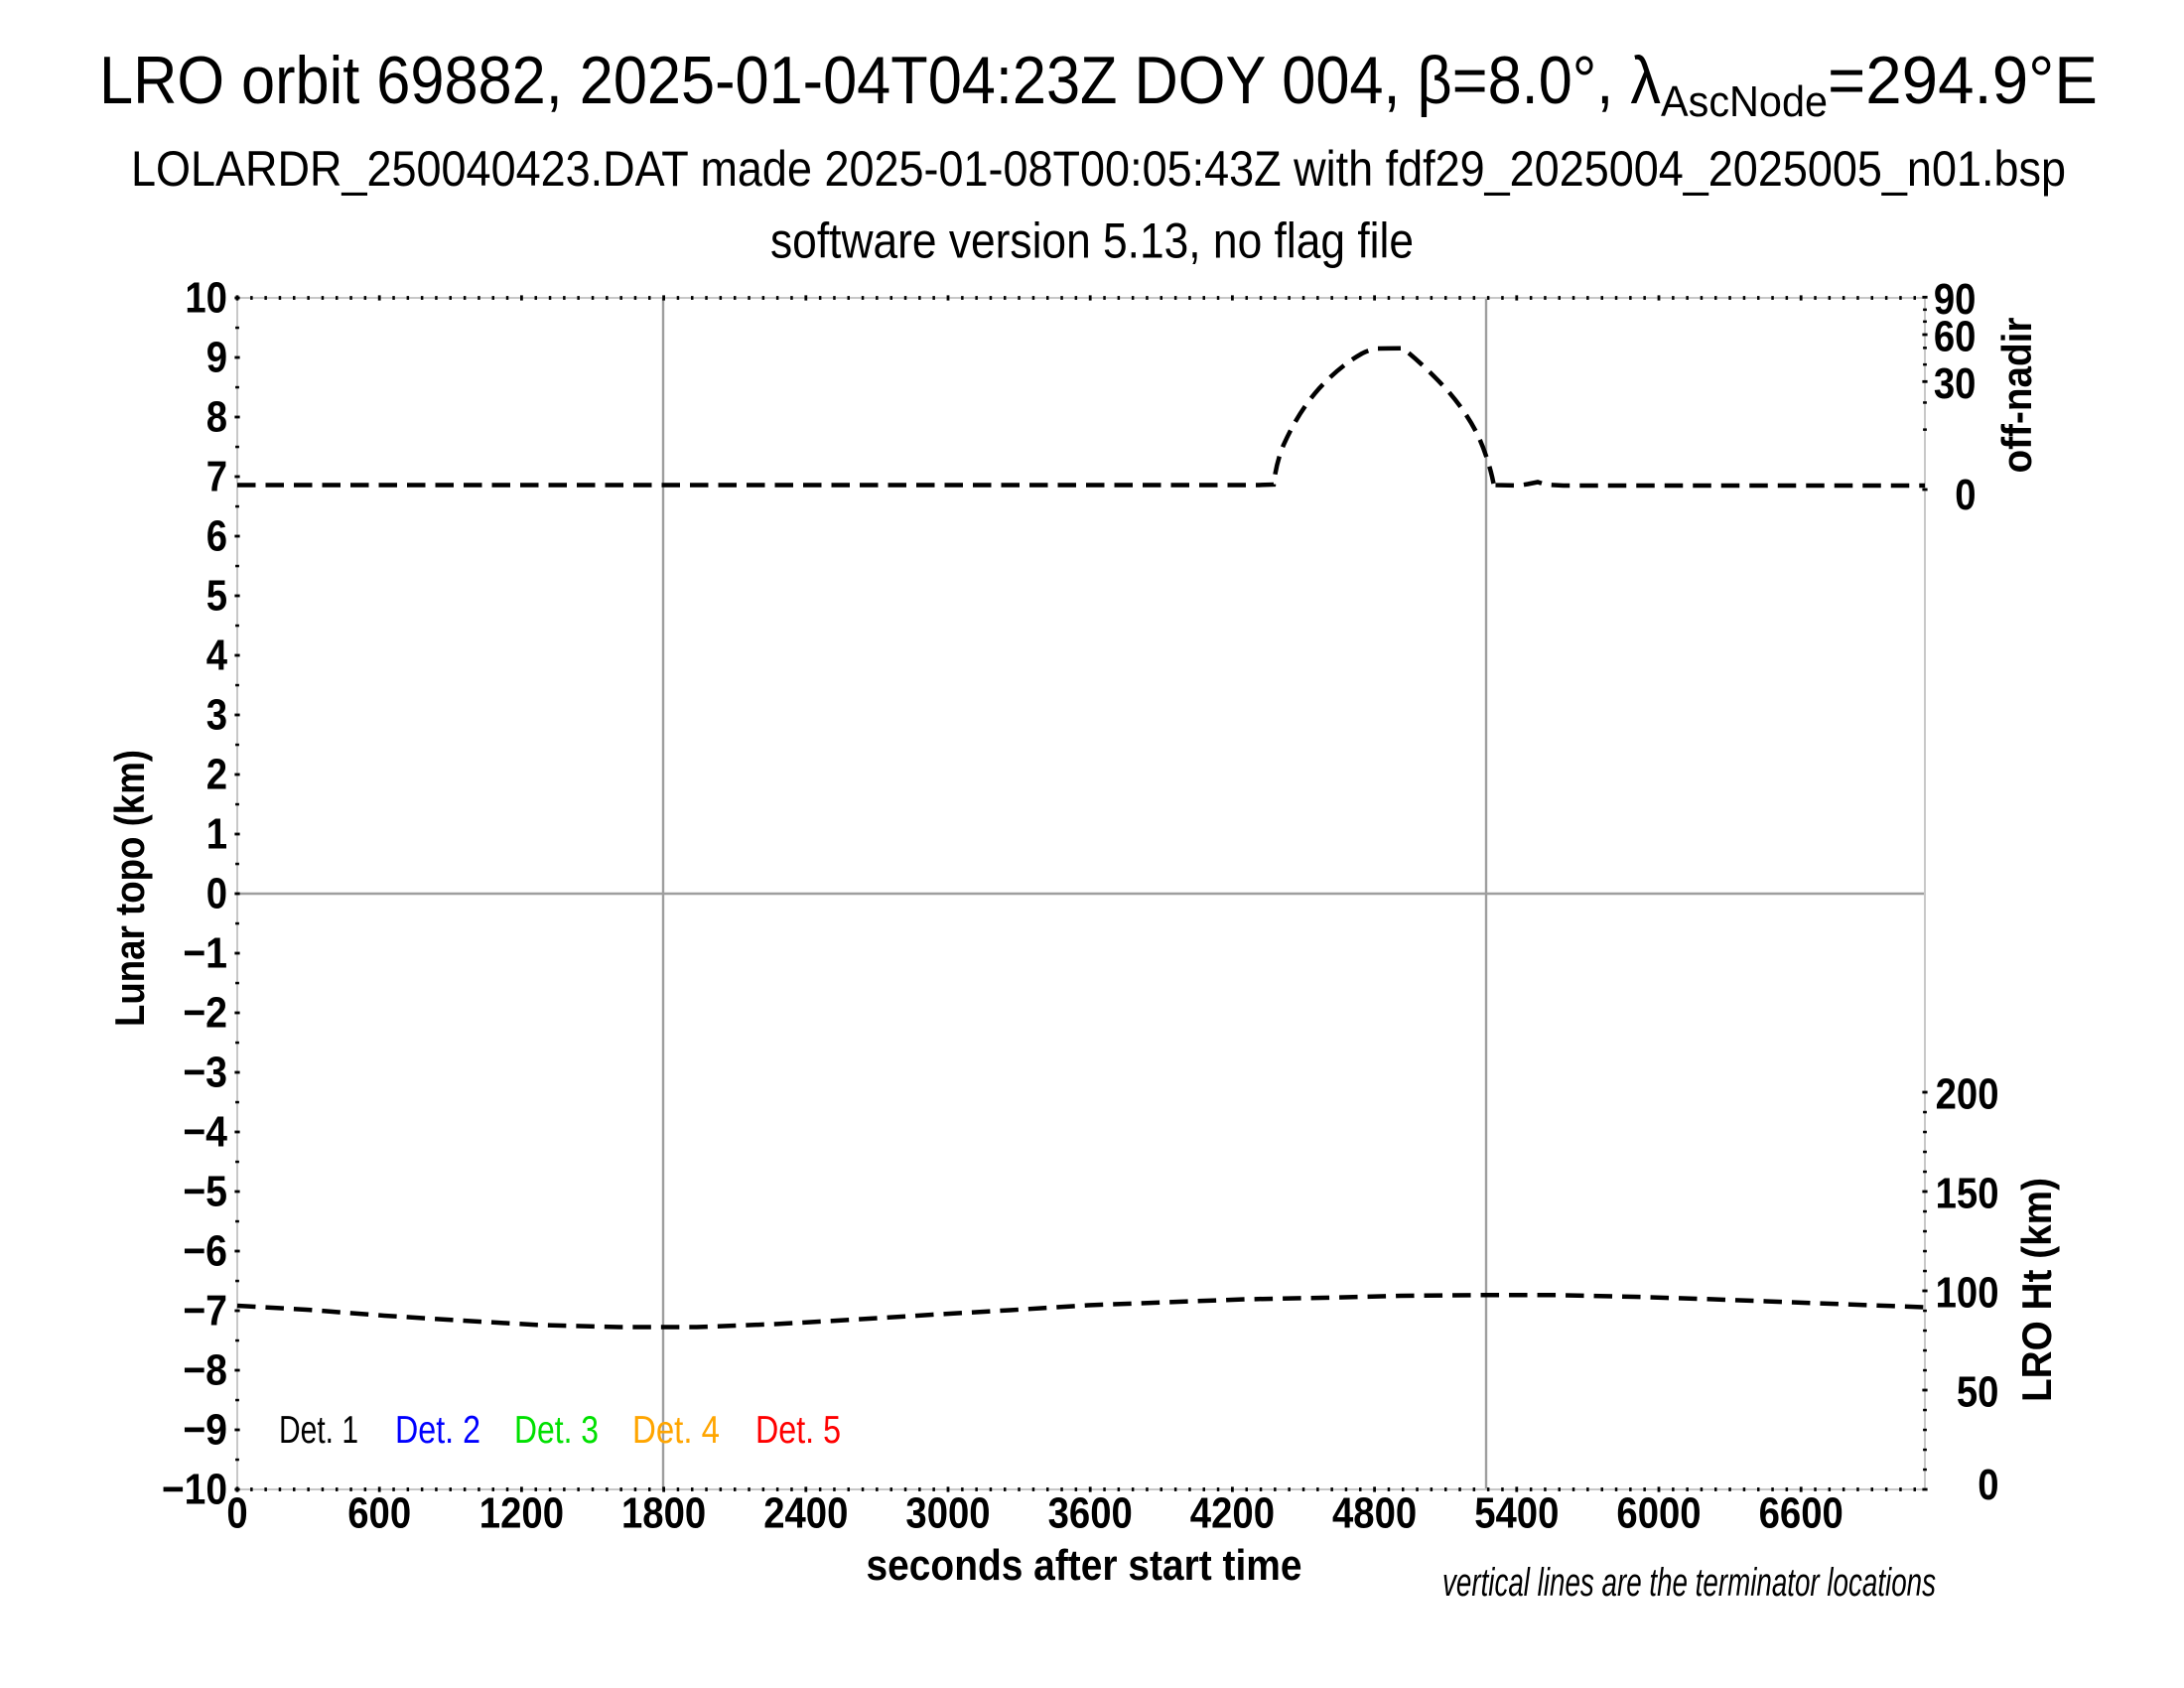 The image size is (2184, 1688). I want to click on svg-text: 1200, so click(521, 1513).